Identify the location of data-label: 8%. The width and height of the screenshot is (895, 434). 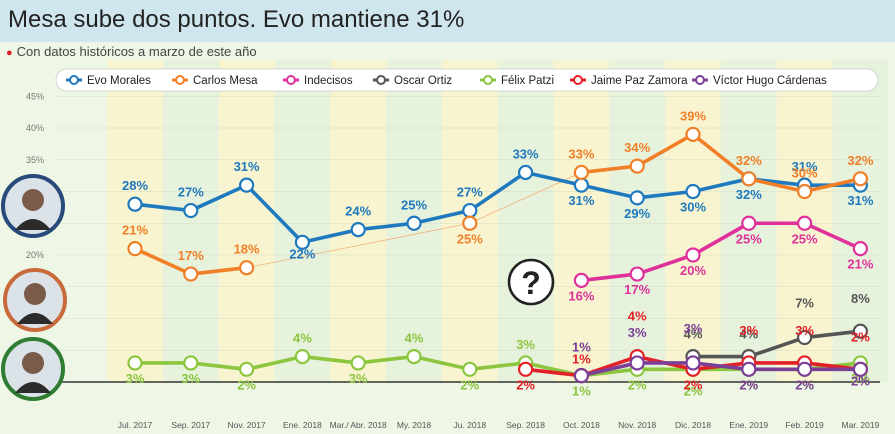
(860, 298).